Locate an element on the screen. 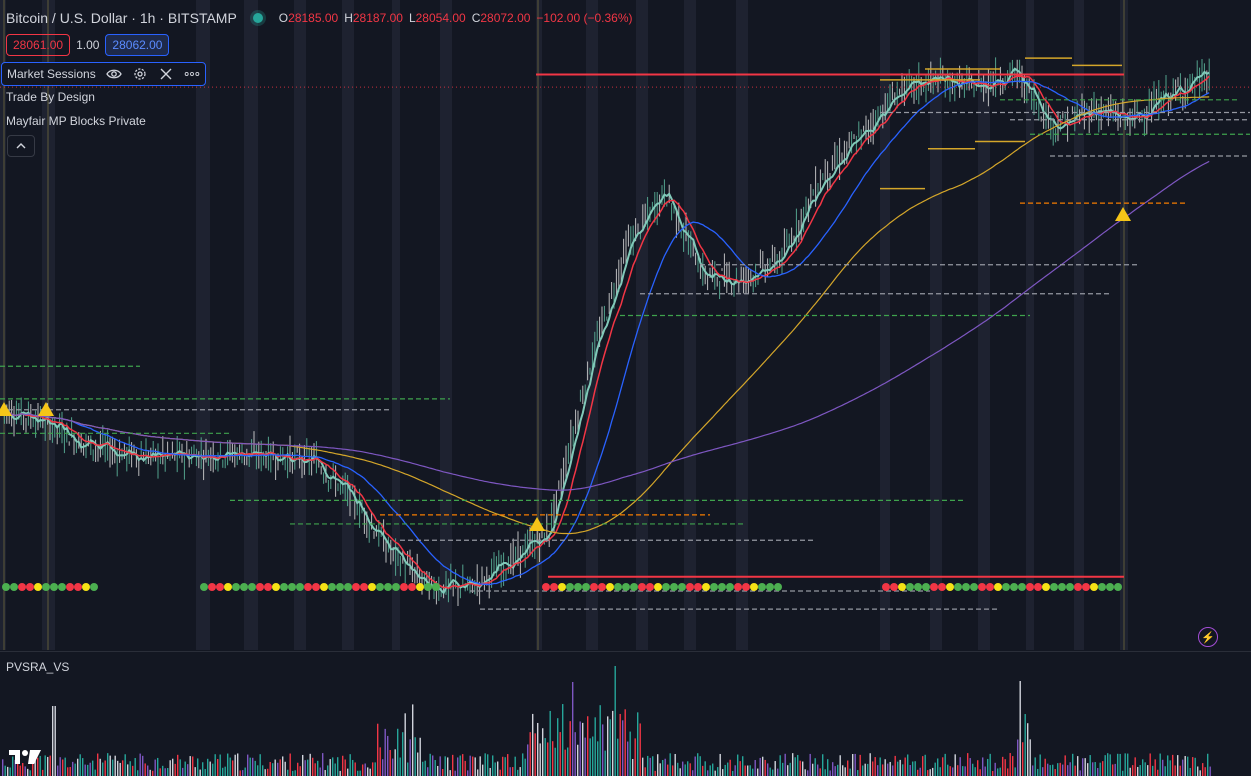 The width and height of the screenshot is (1251, 776). sell-button: 28061.00 is located at coordinates (38, 45).